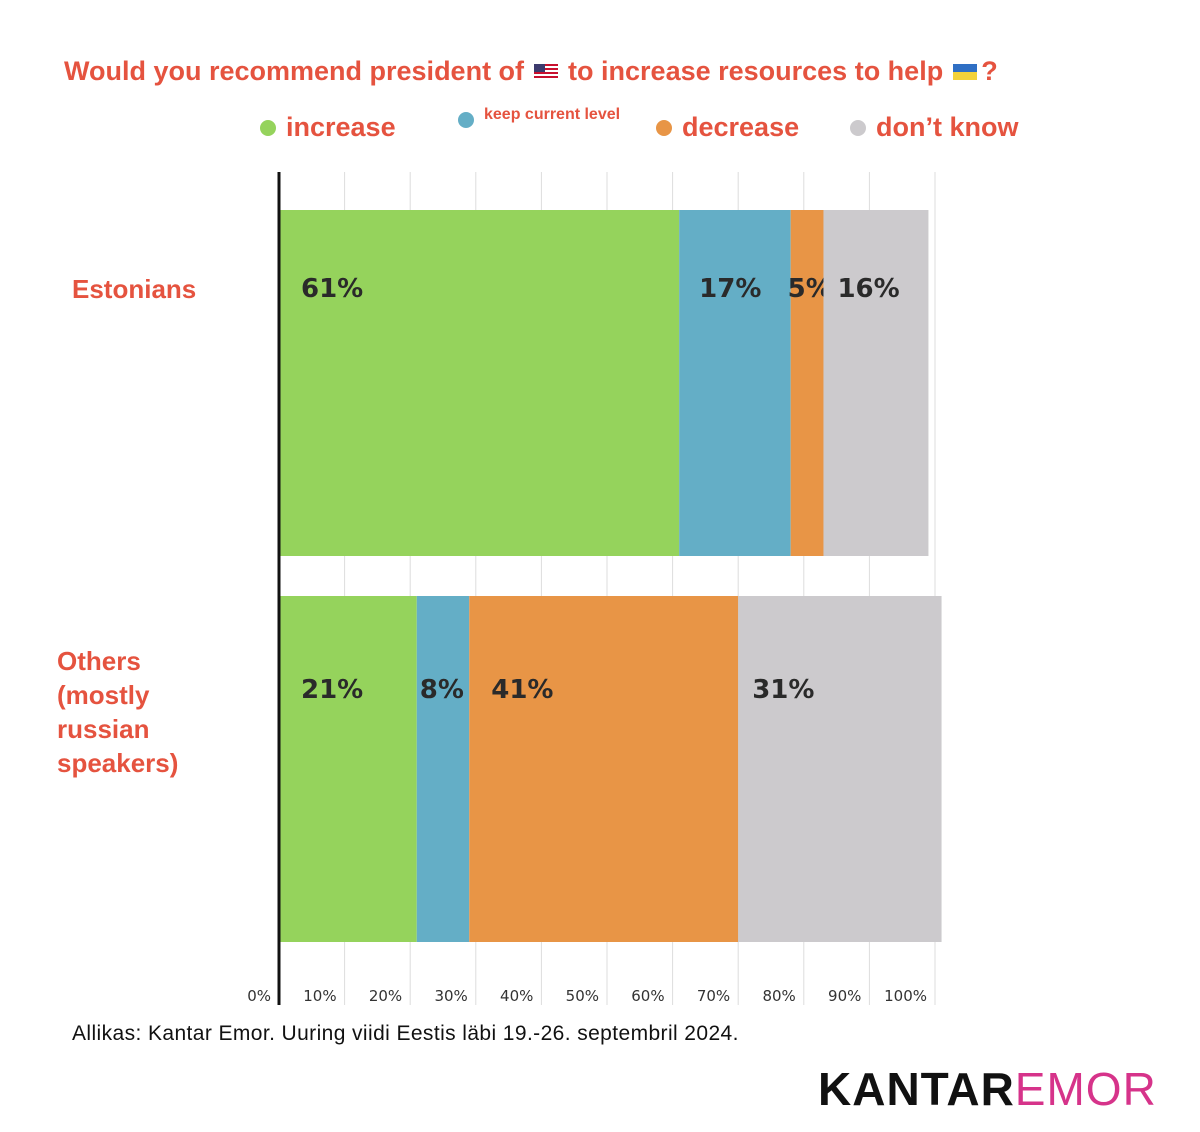 This screenshot has width=1200, height=1132. What do you see at coordinates (516, 996) in the screenshot?
I see `x-tick-label: 40%` at bounding box center [516, 996].